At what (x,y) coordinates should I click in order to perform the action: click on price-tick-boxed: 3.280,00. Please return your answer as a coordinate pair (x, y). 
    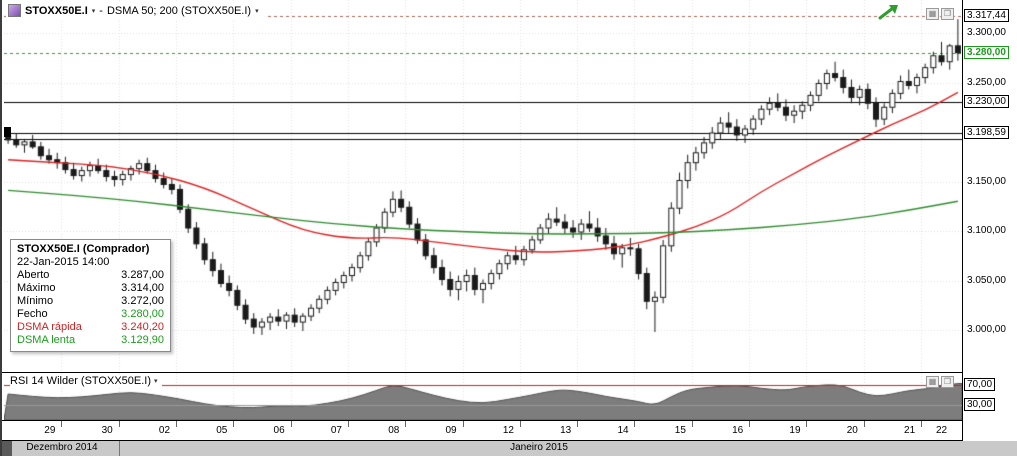
    Looking at the image, I should click on (986, 52).